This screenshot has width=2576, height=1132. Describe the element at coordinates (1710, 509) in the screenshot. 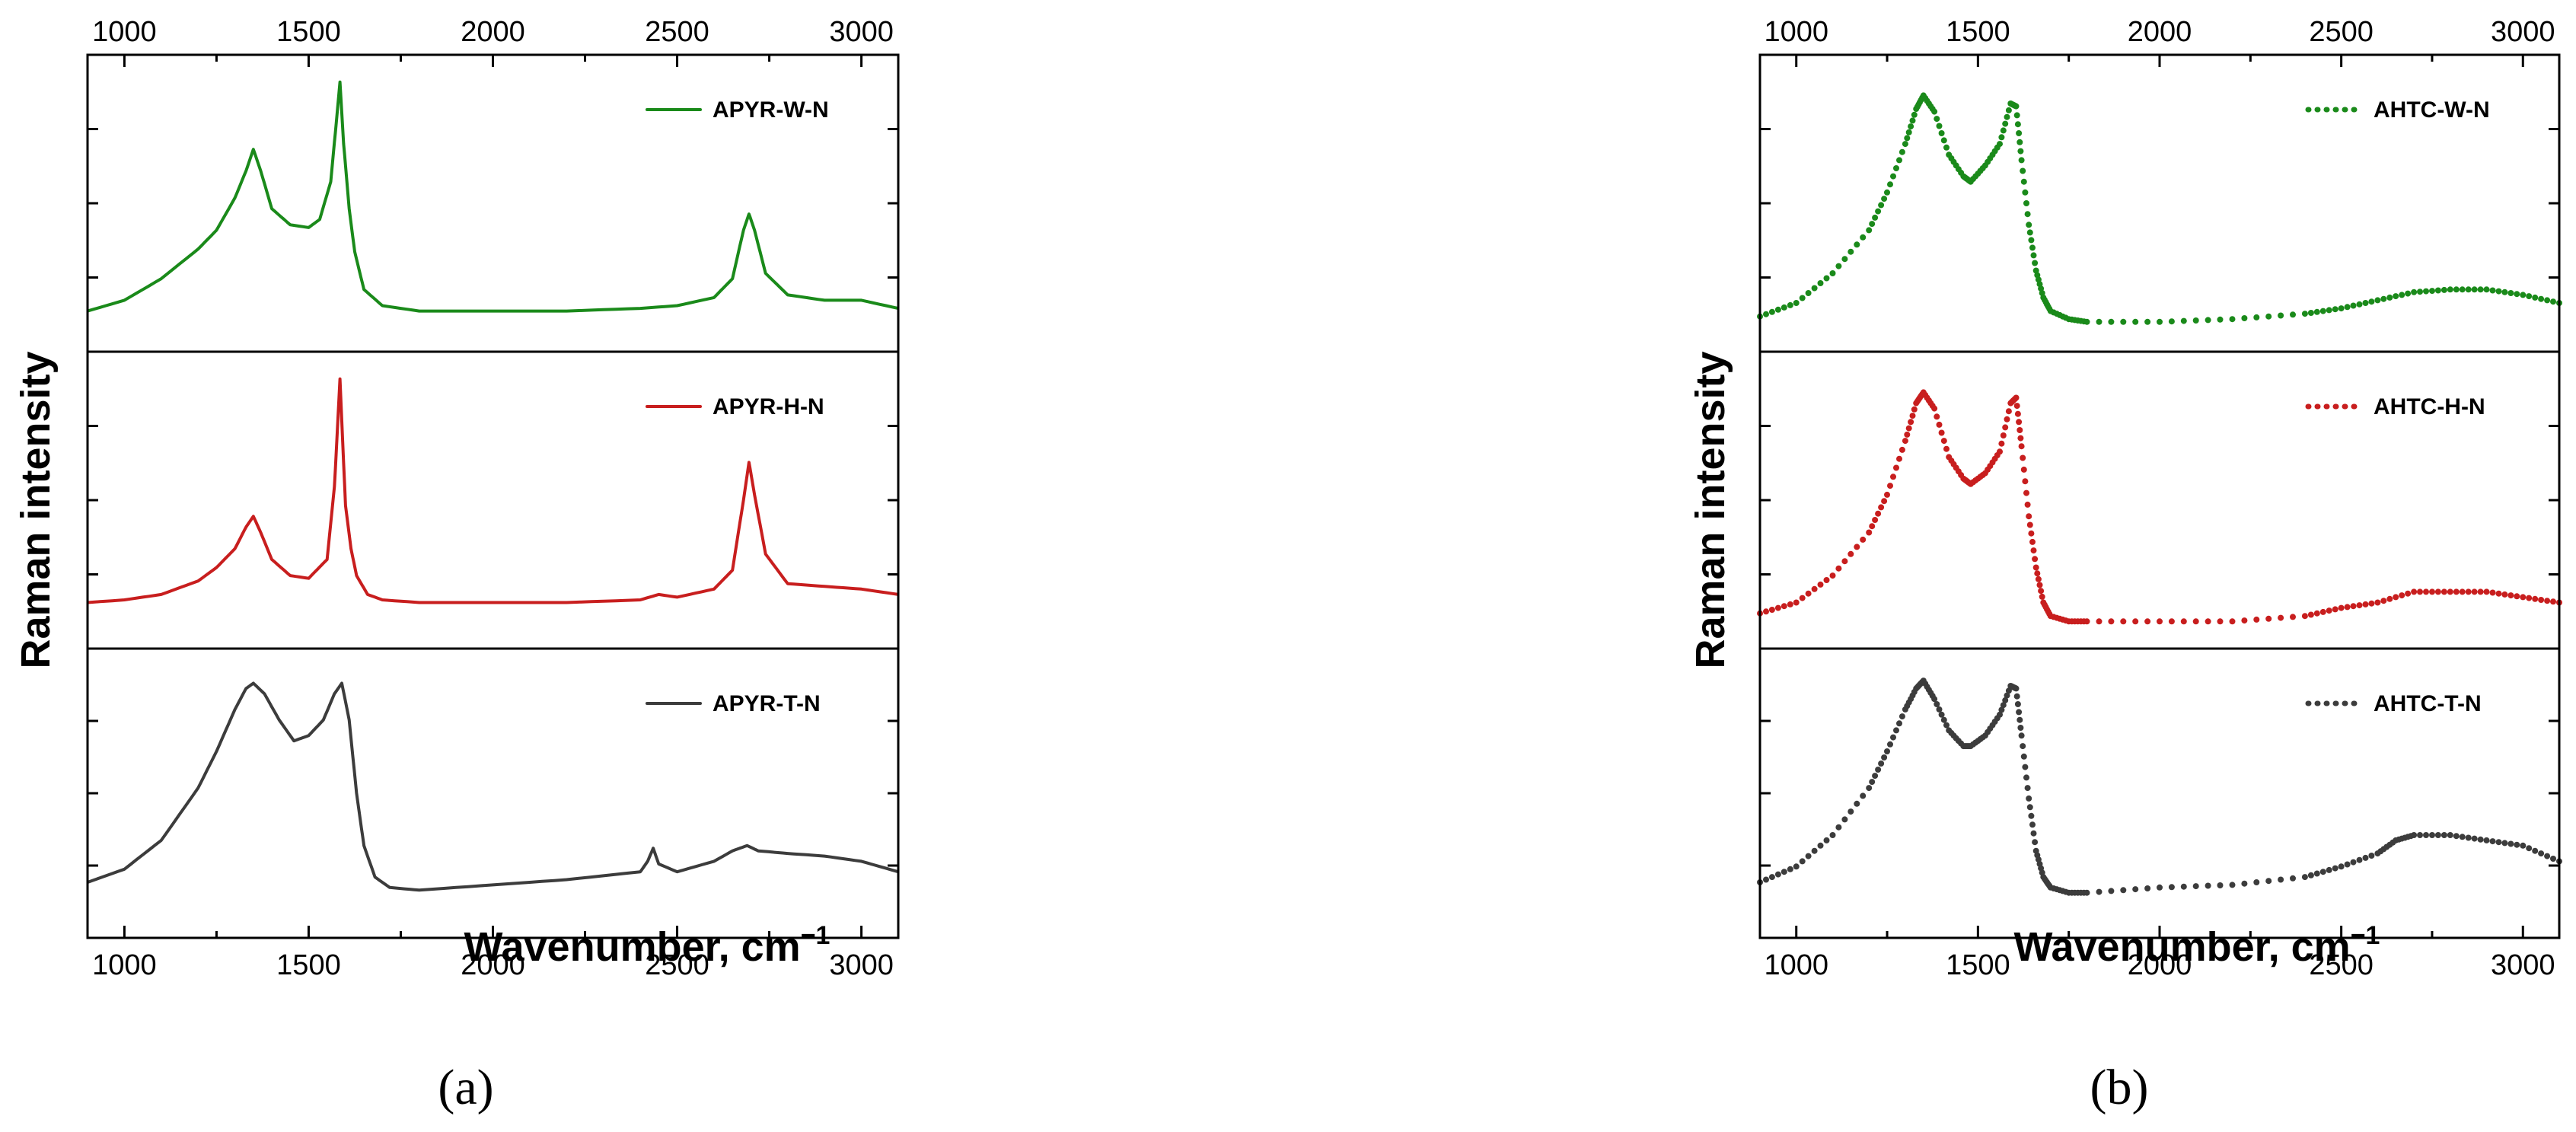

I see `y-axis-label-b: Raman intensity` at that location.